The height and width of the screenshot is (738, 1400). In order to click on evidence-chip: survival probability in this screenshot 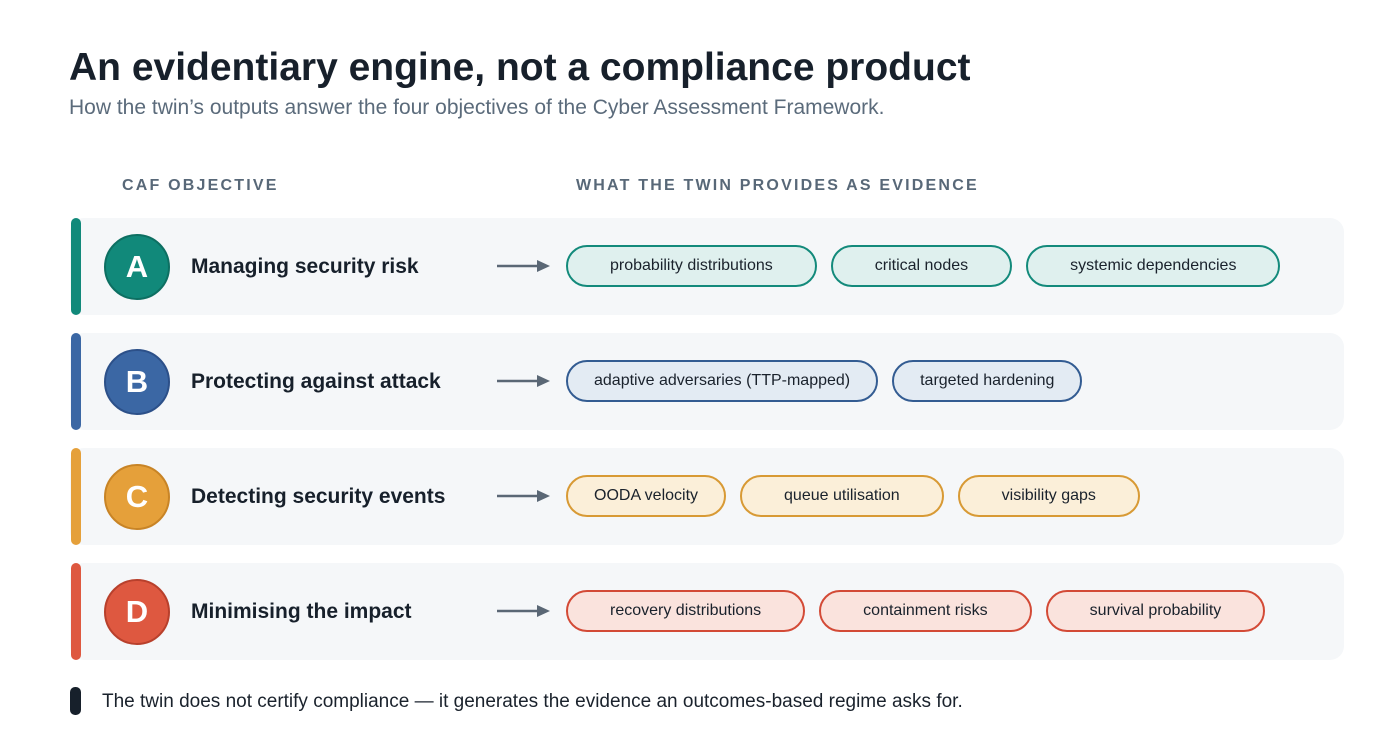, I will do `click(1155, 611)`.